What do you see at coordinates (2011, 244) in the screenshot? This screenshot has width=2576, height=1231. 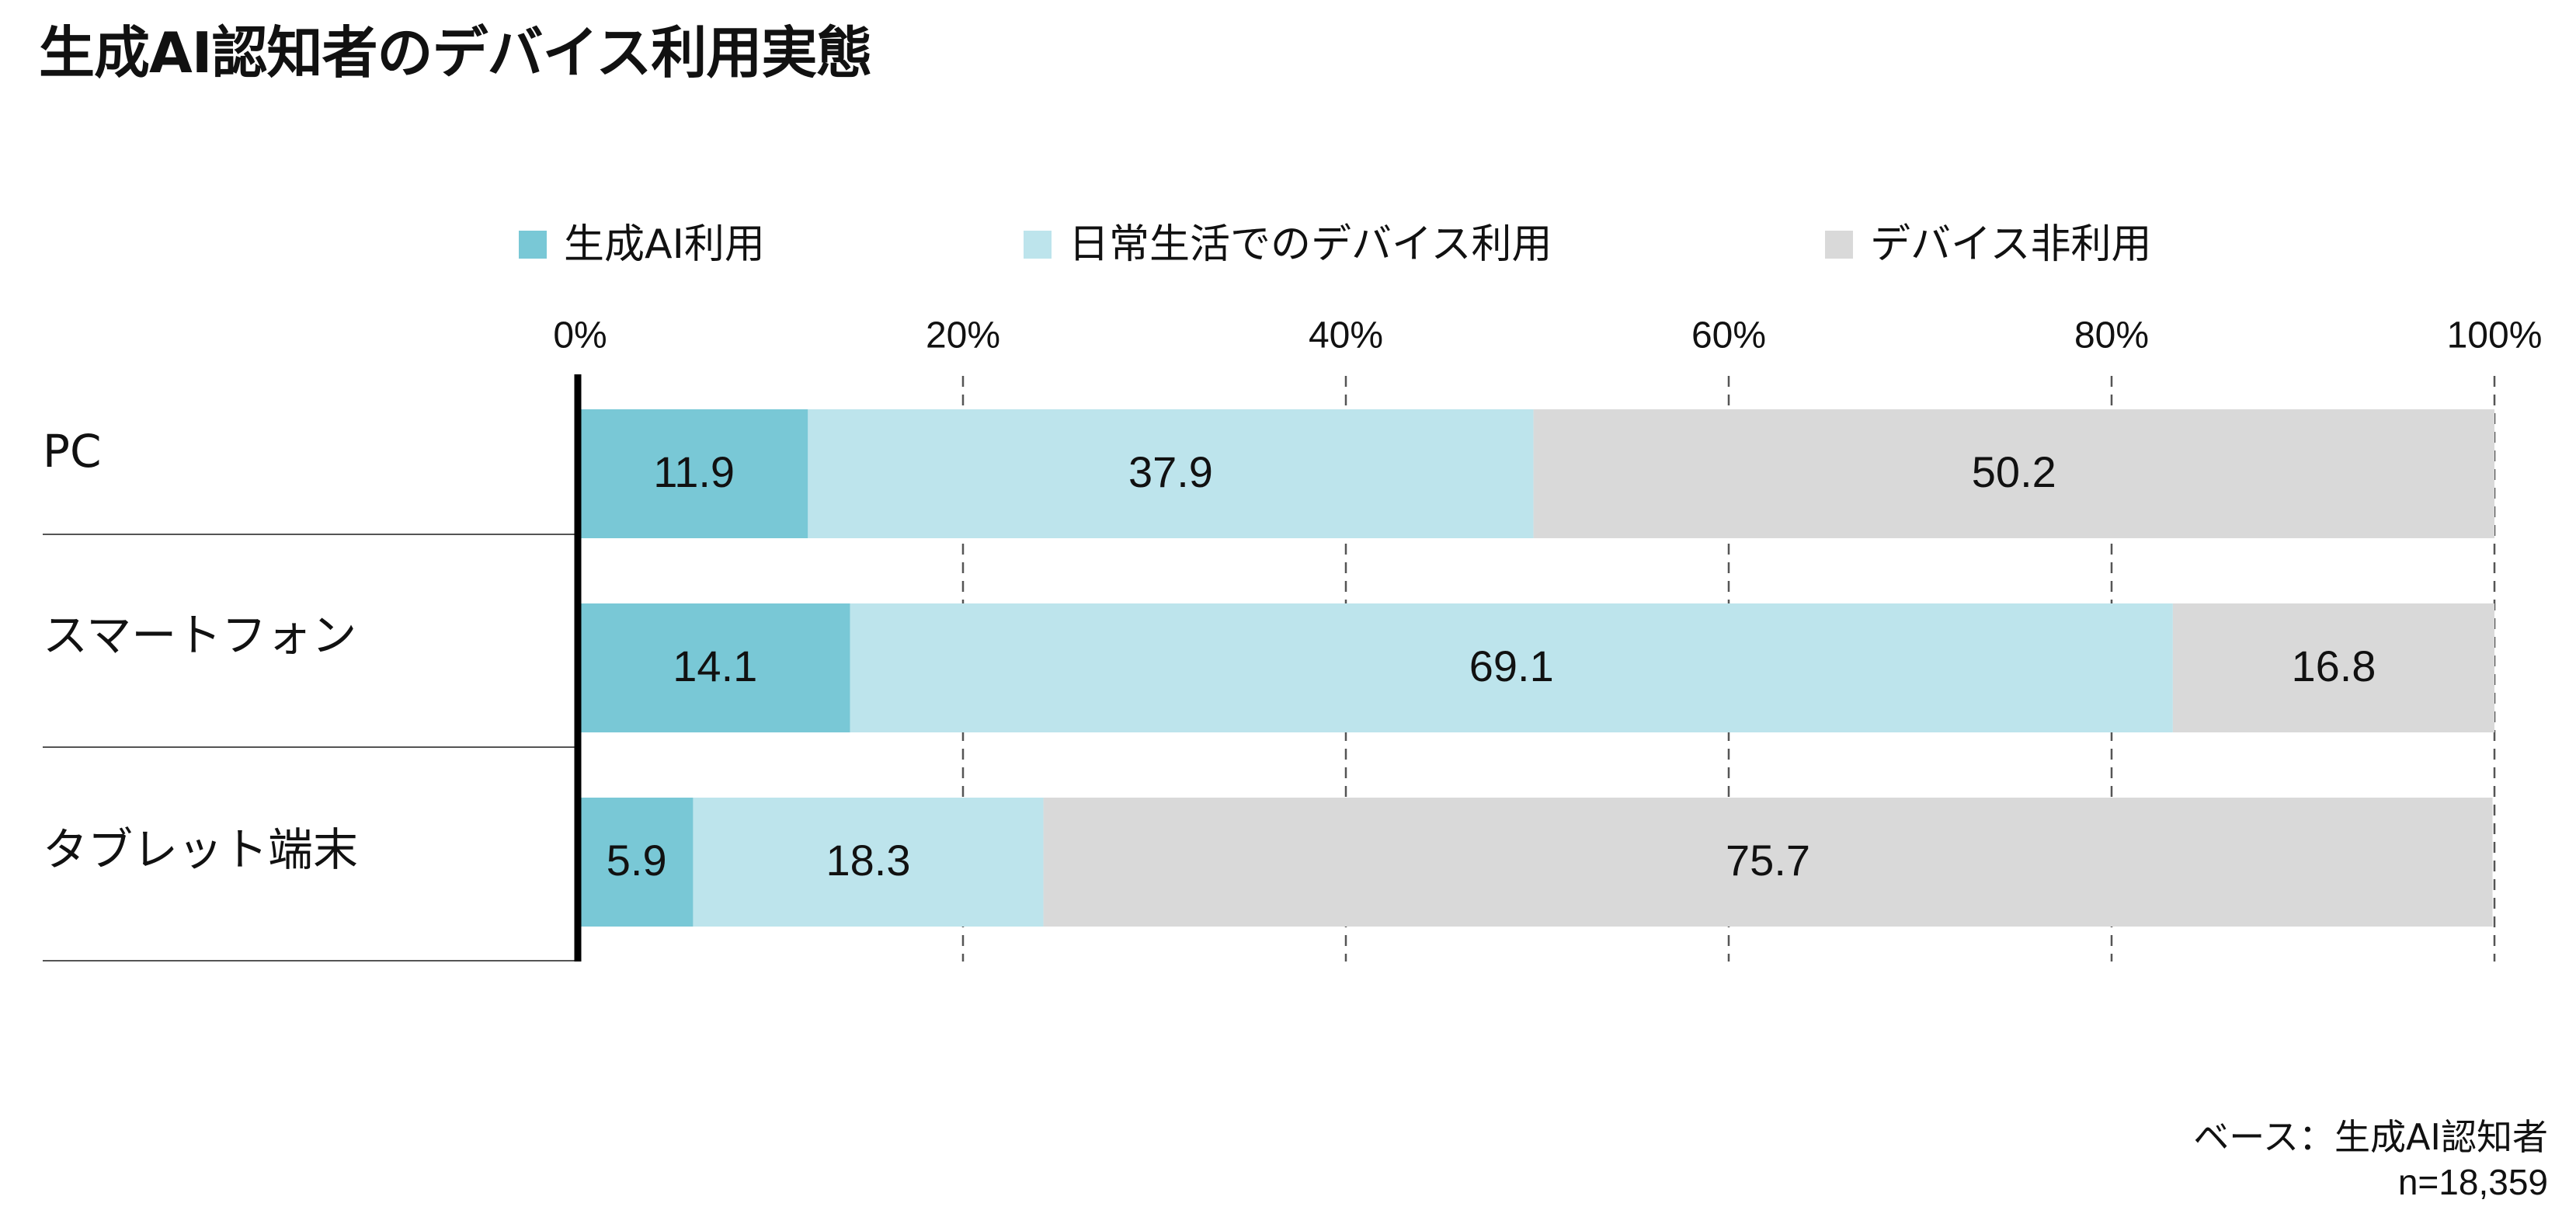 I see `legend-label-nonuse: デバイス非利用` at bounding box center [2011, 244].